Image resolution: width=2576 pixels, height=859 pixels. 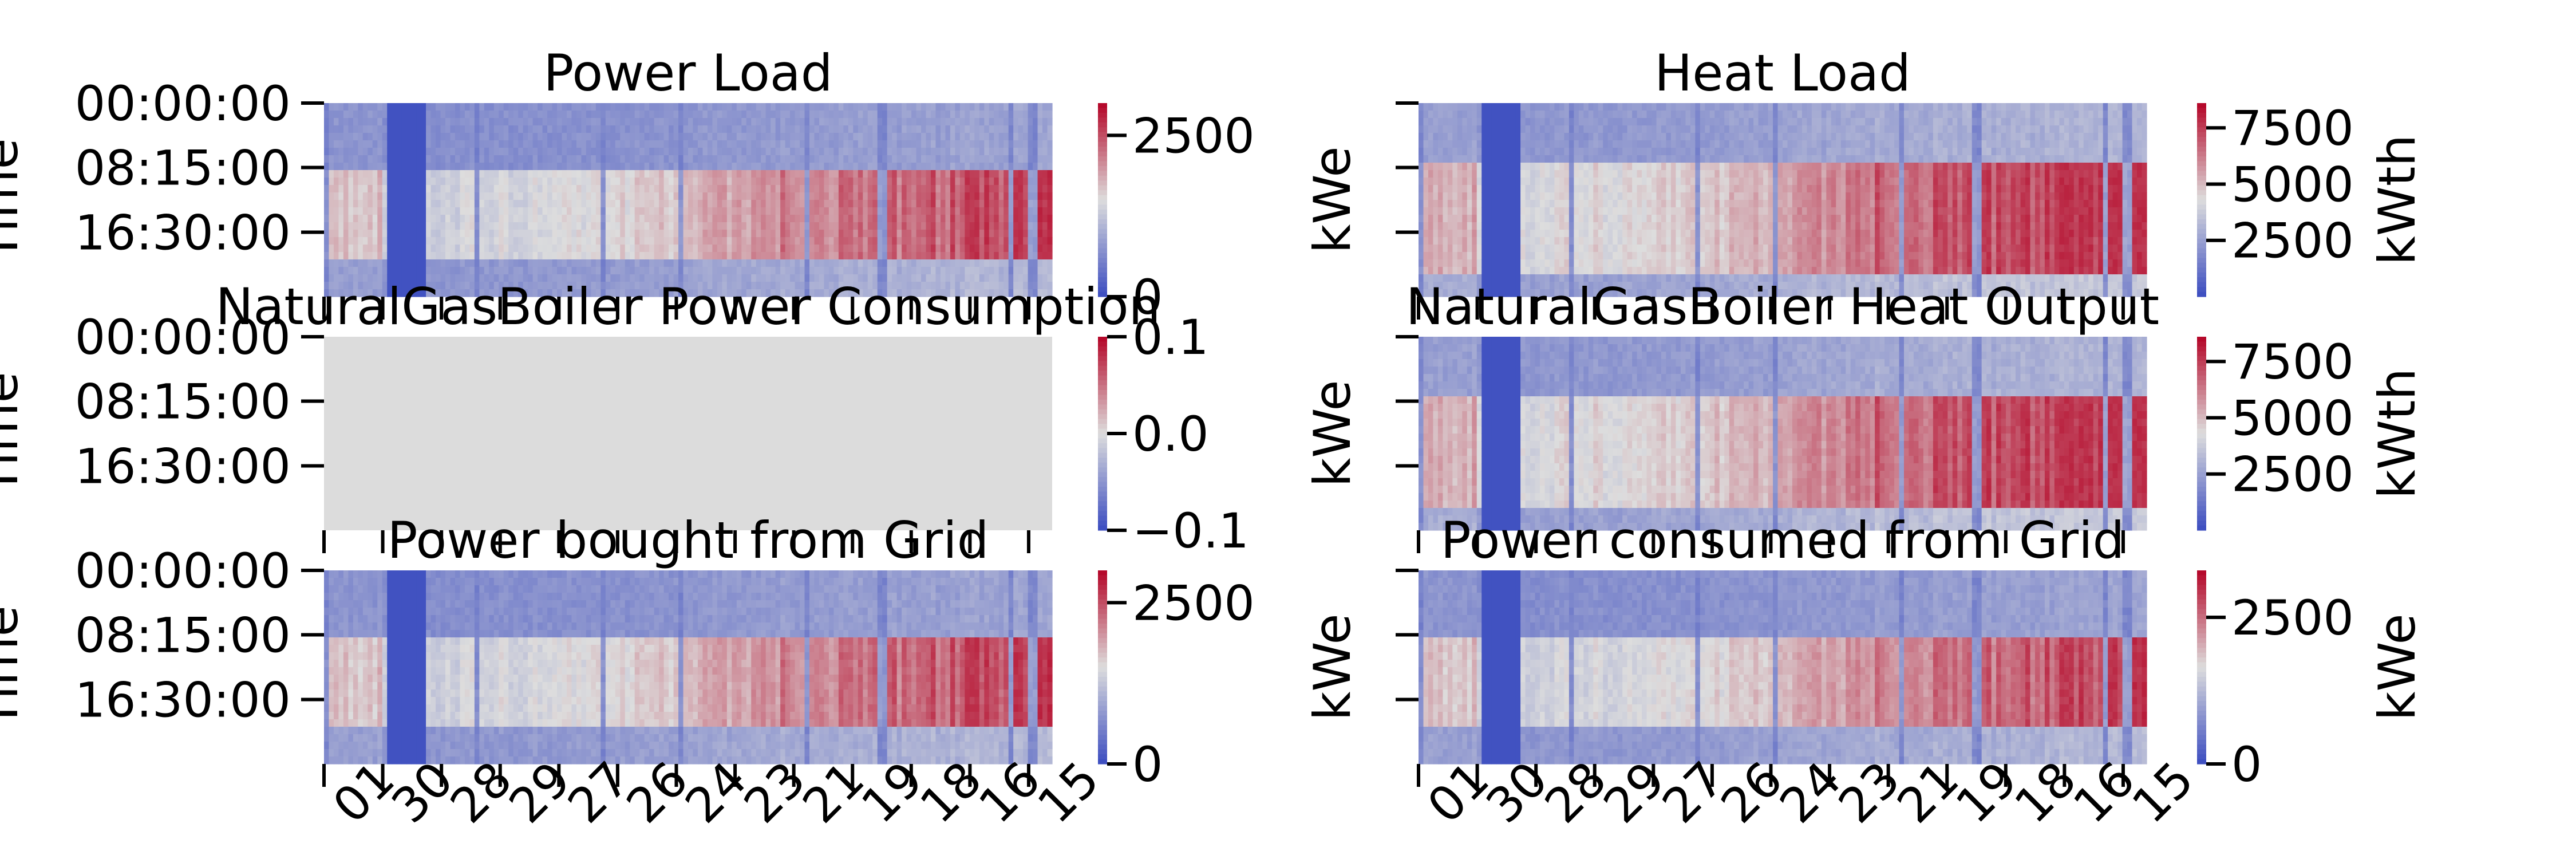 I want to click on y-tick-label: 00:00:00, so click(x=183, y=104).